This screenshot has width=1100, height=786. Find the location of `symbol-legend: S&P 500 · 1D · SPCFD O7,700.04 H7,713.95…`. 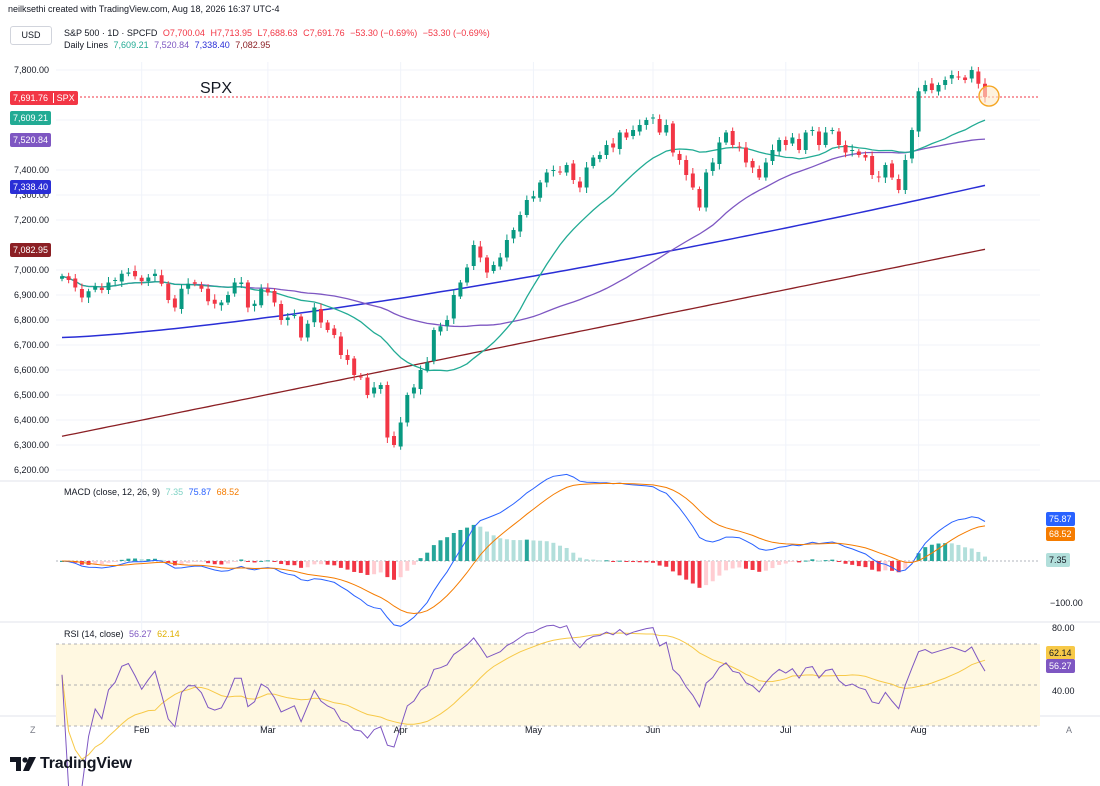

symbol-legend: S&P 500 · 1D · SPCFD O7,700.04 H7,713.95… is located at coordinates (278, 33).